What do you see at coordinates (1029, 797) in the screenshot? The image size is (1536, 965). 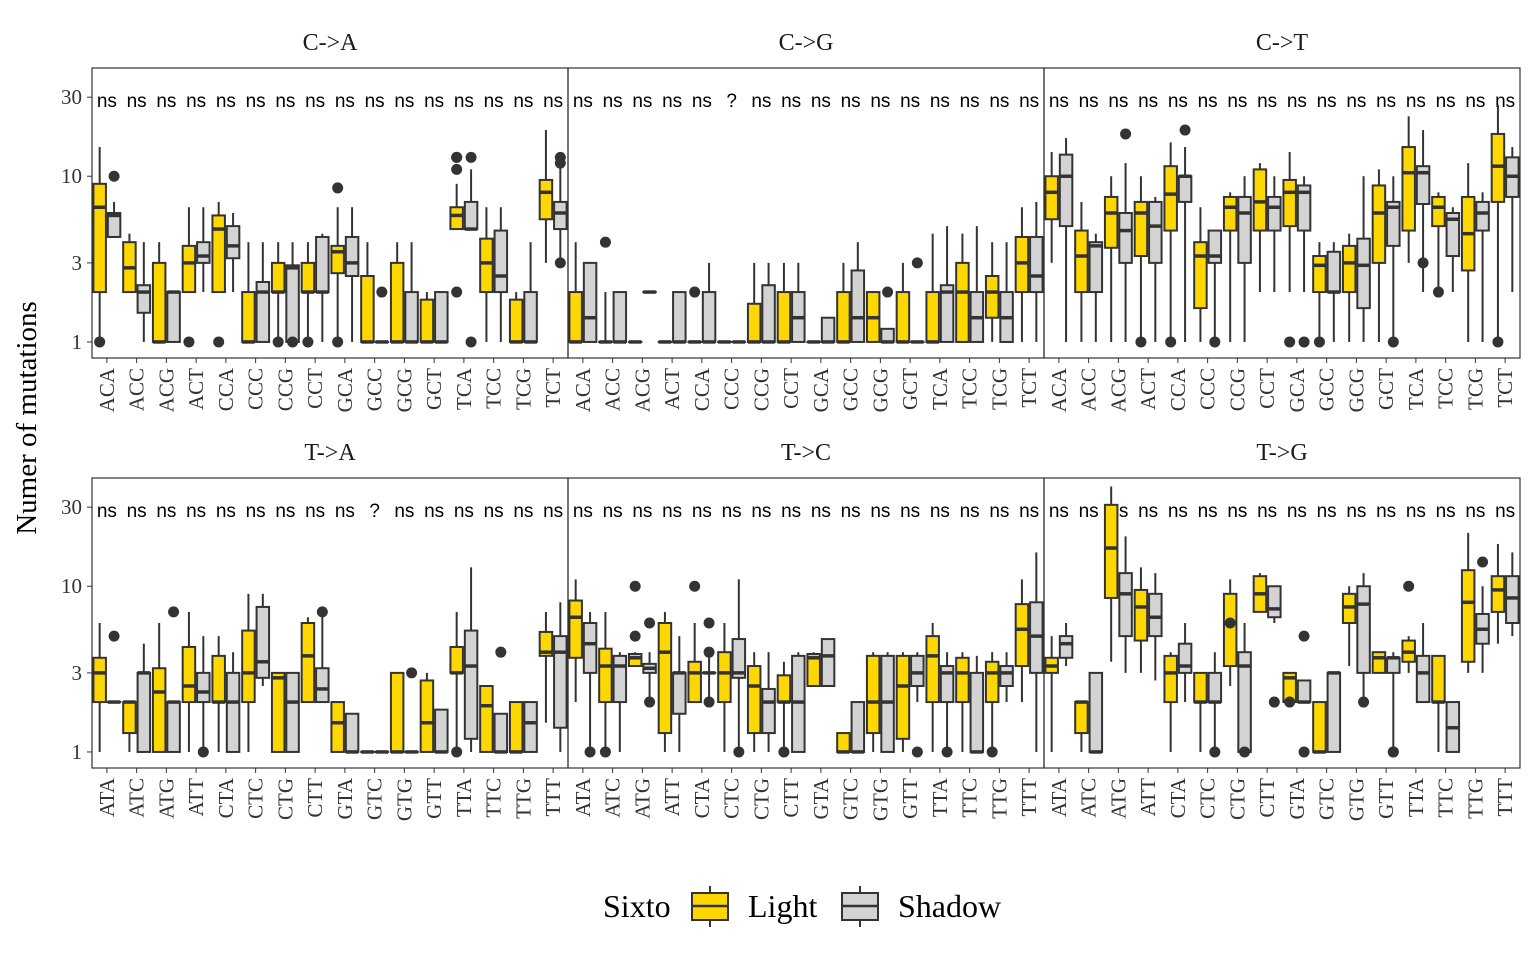 I see `x-tick-label: TTT` at bounding box center [1029, 797].